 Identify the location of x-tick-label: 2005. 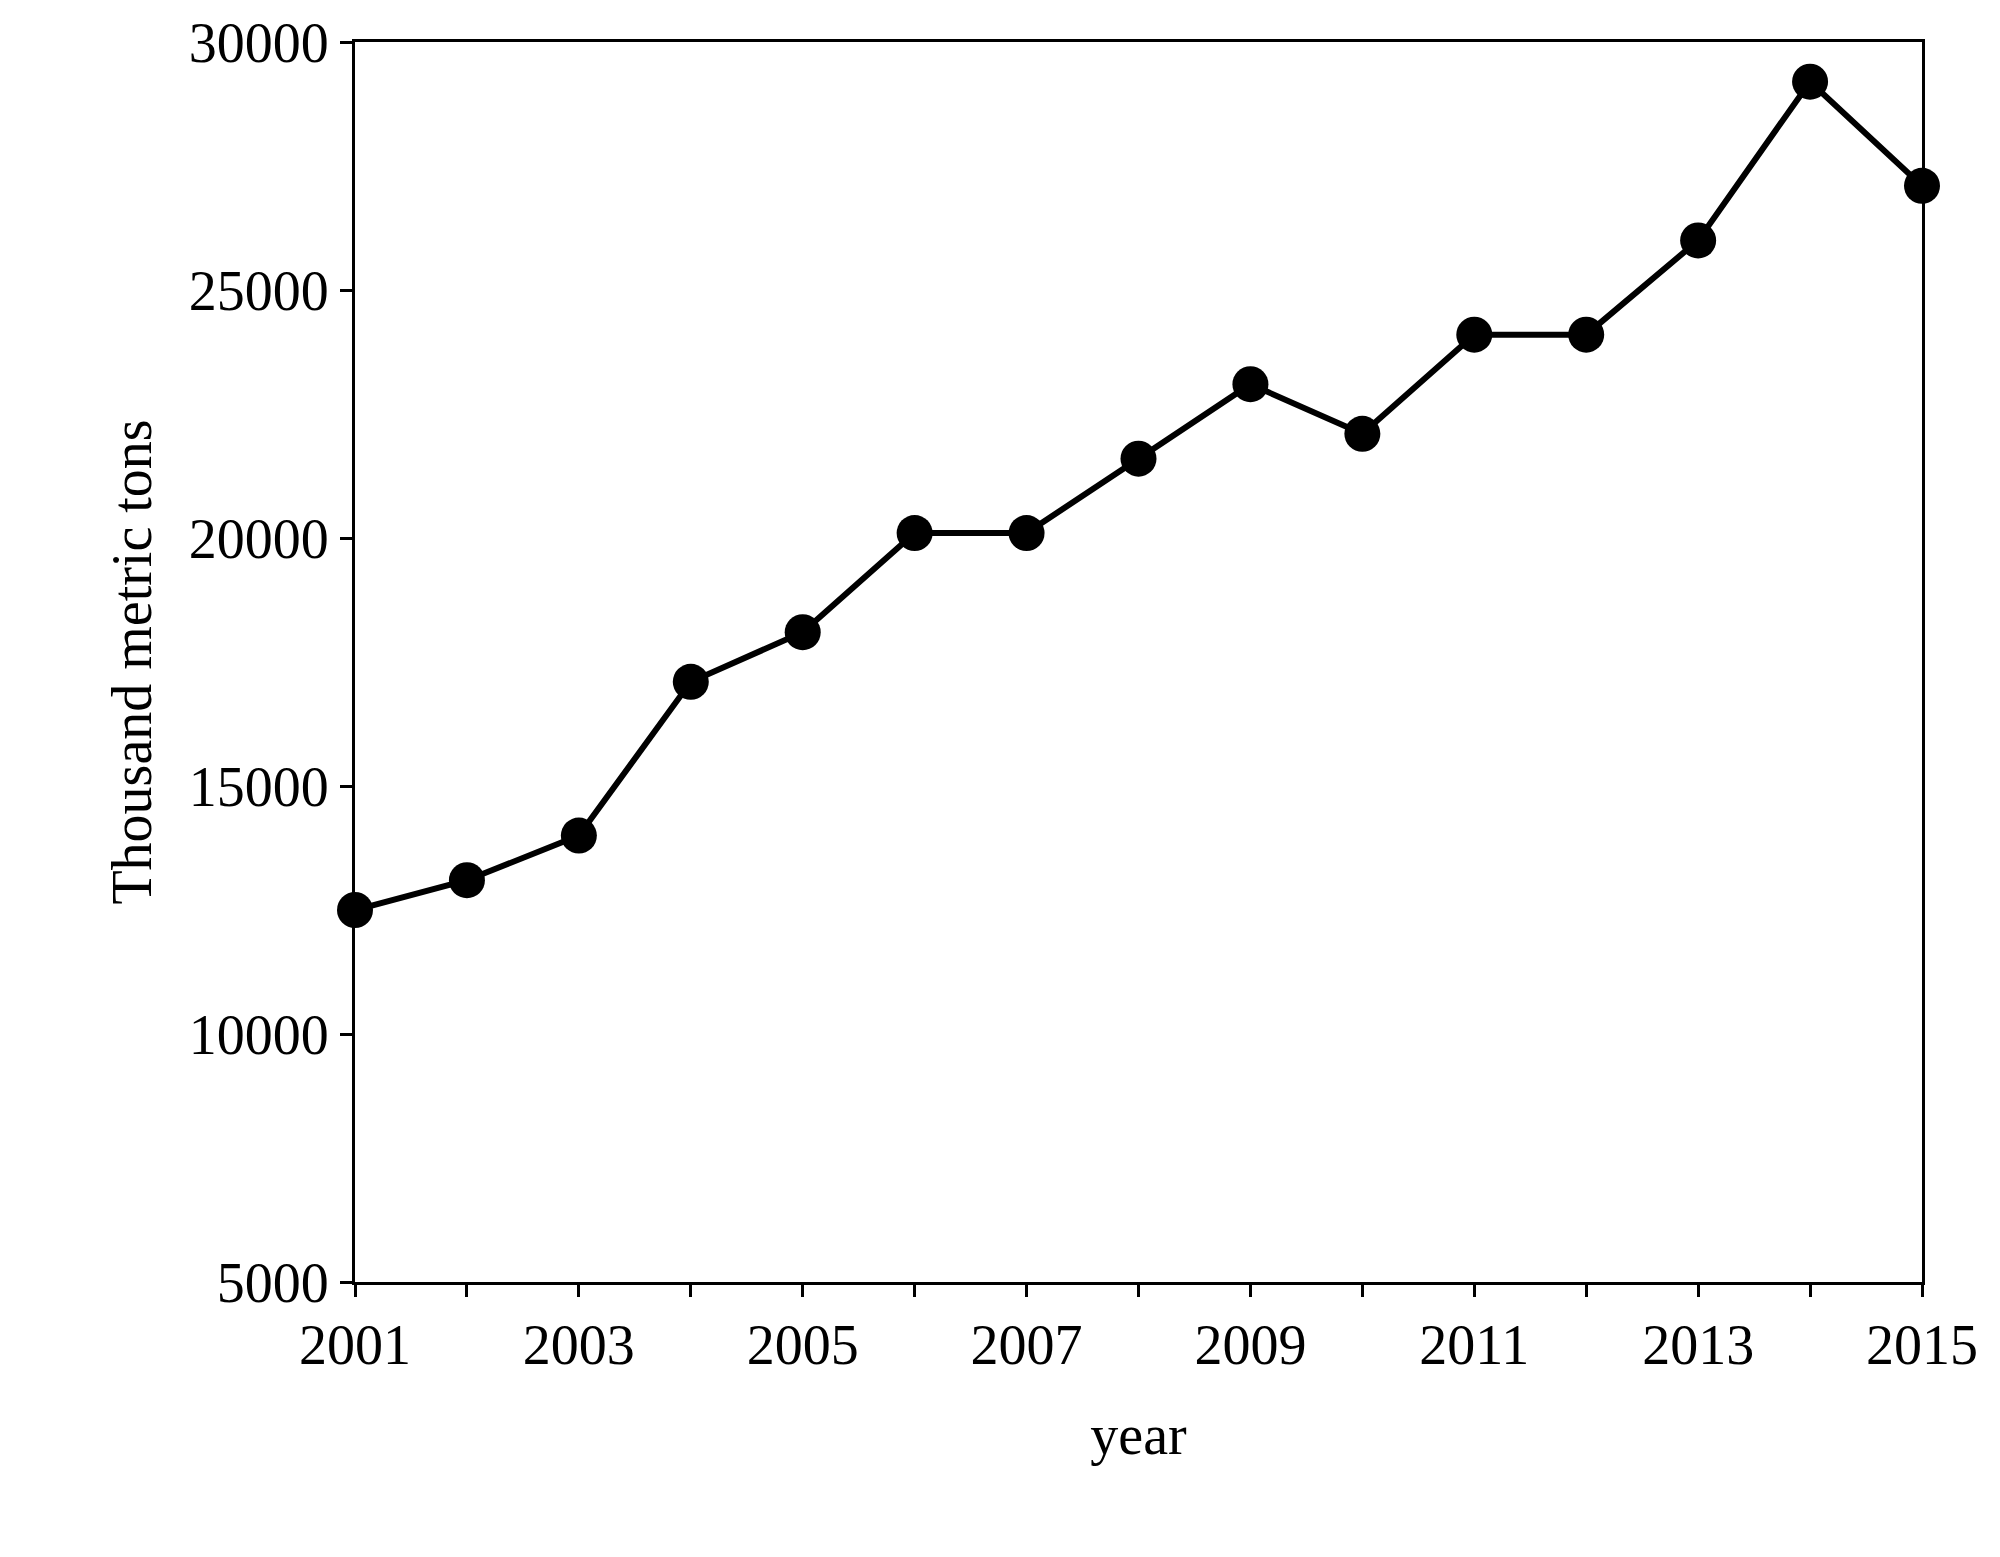
(802, 1345).